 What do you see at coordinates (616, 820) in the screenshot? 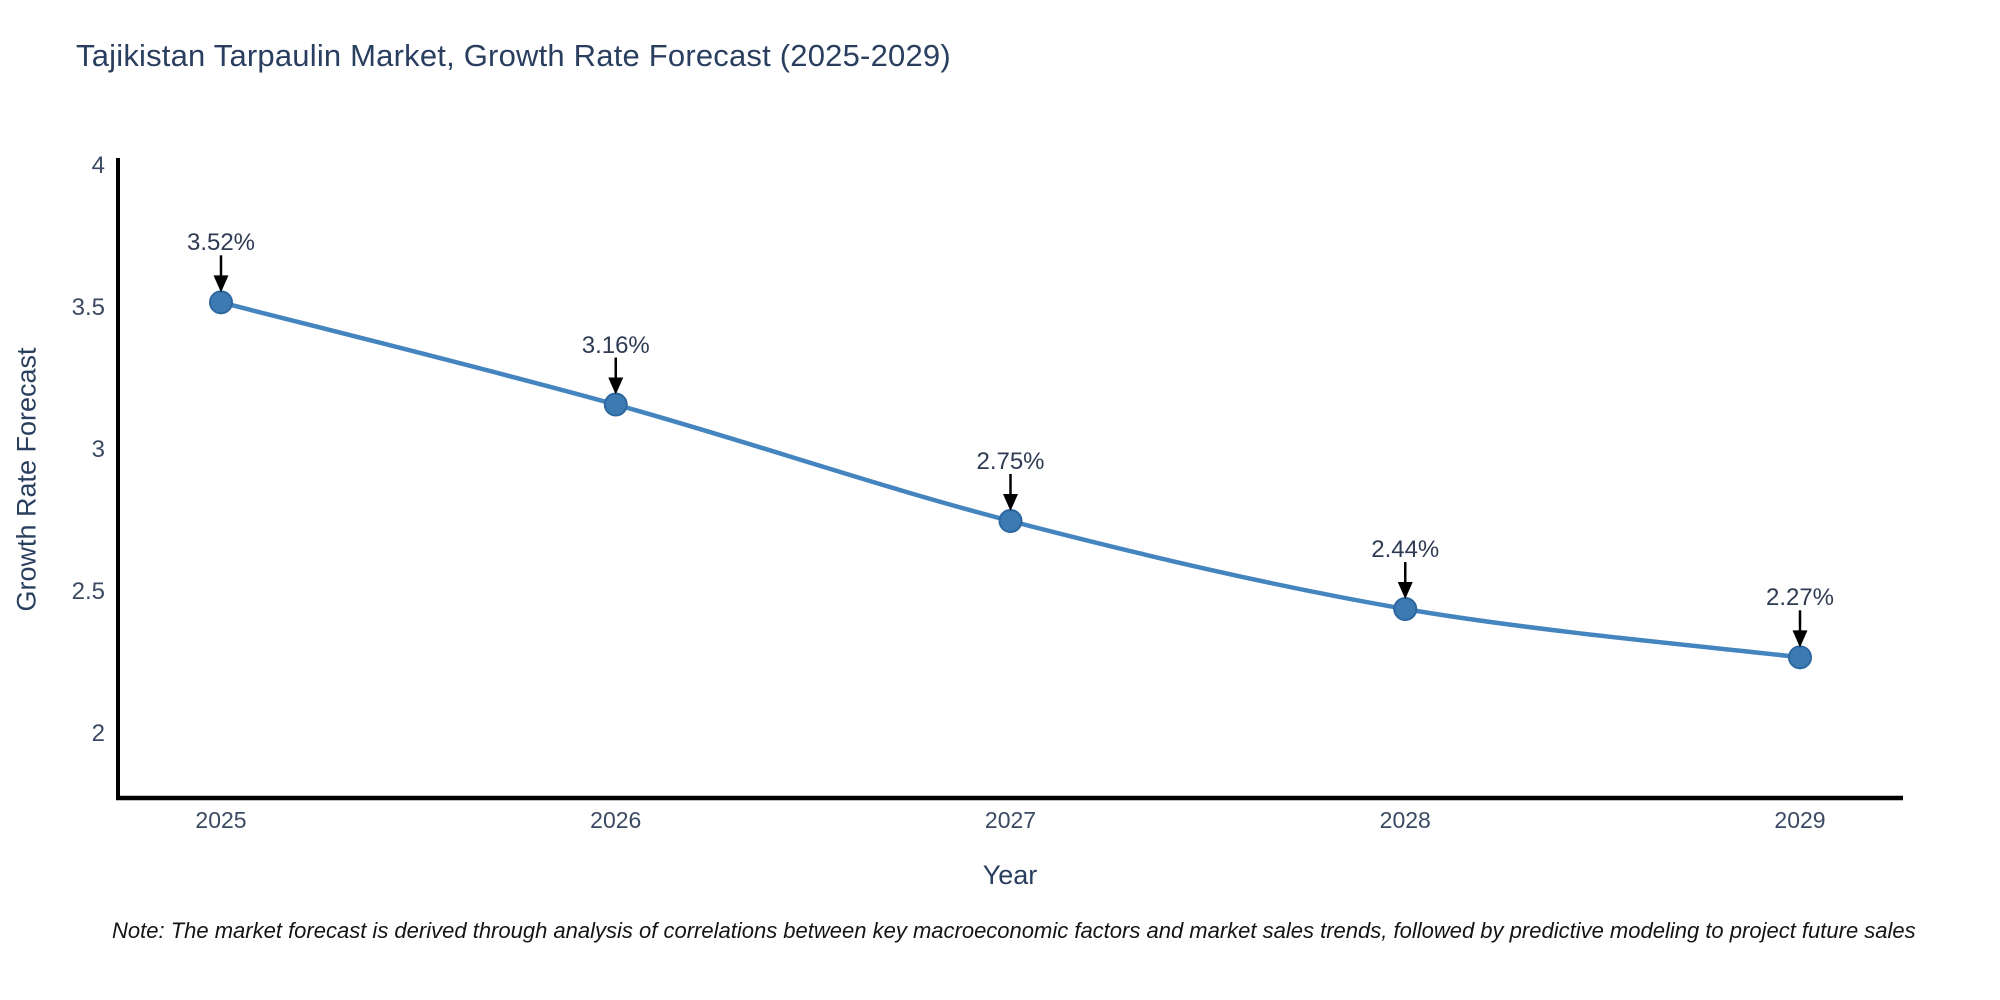
I see `x-tick-label: 2026` at bounding box center [616, 820].